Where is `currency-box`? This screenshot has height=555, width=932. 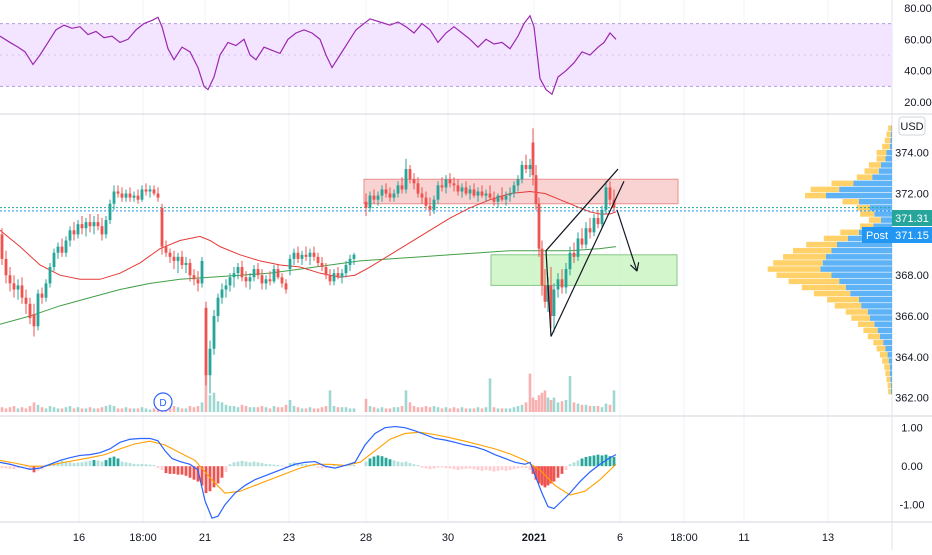 currency-box is located at coordinates (912, 126).